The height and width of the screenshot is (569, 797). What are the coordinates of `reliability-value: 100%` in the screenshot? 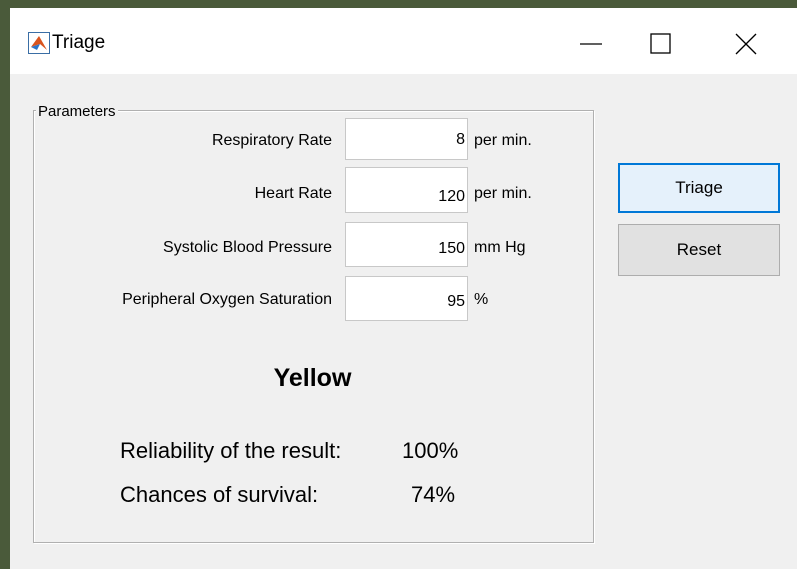 It's located at (430, 450).